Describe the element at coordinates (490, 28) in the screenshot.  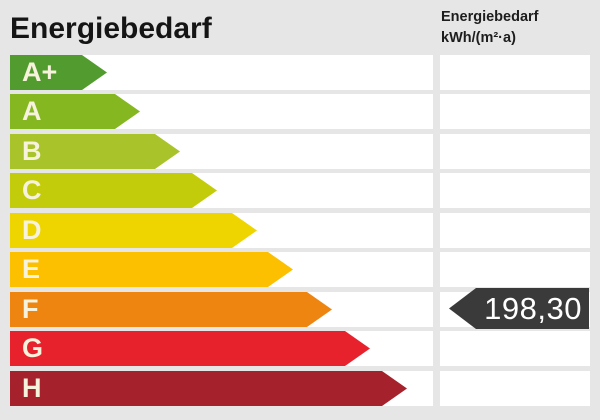
I see `unit-header: Energiebedarf kWh/(m²·a)` at that location.